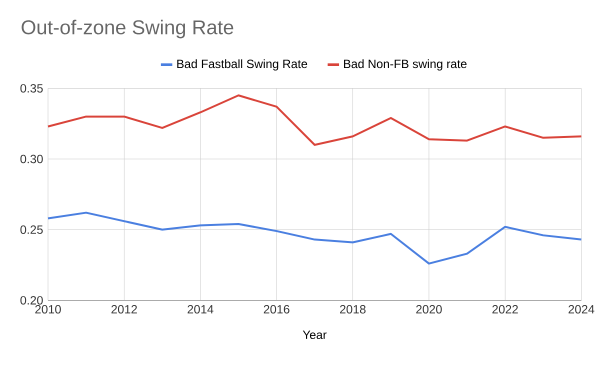 The height and width of the screenshot is (371, 600). What do you see at coordinates (581, 309) in the screenshot?
I see `x-tick-label: 2024` at bounding box center [581, 309].